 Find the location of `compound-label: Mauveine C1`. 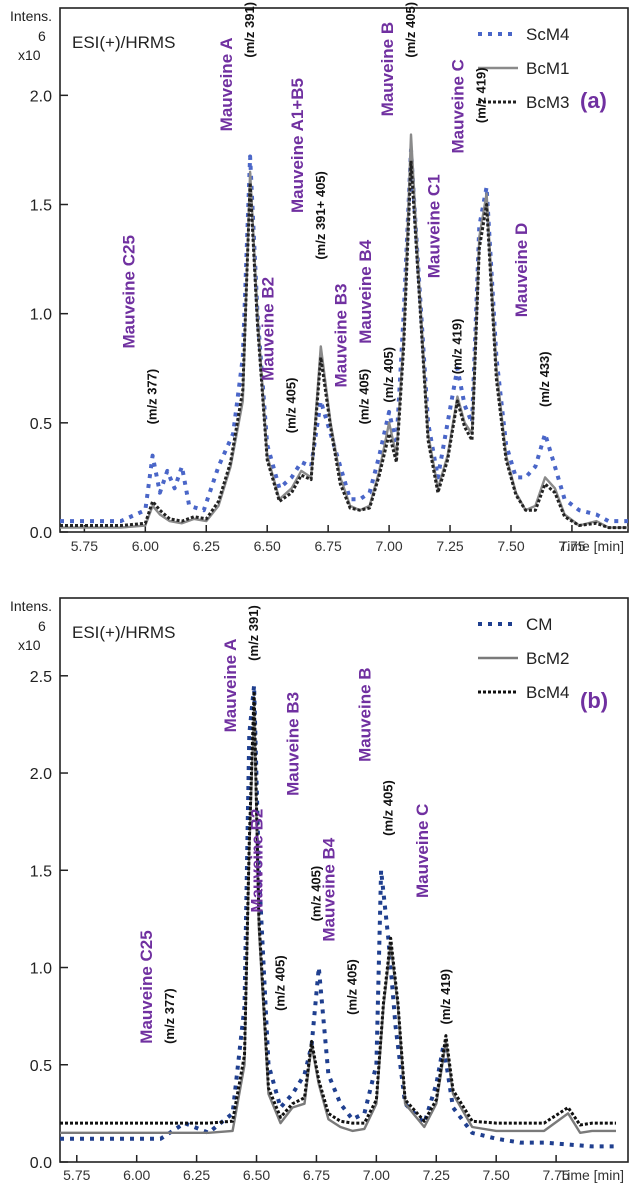

compound-label: Mauveine C1 is located at coordinates (433, 226).